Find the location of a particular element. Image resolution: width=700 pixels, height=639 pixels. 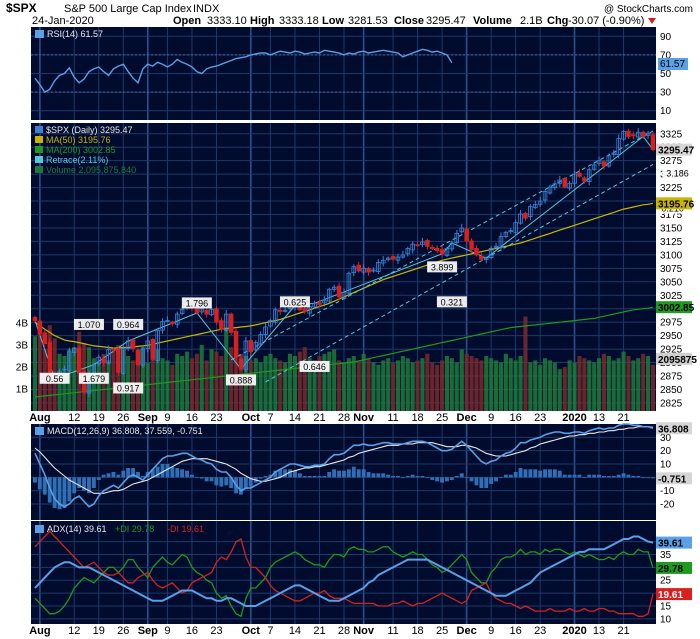

y-tick-label: 3150 is located at coordinates (671, 228).